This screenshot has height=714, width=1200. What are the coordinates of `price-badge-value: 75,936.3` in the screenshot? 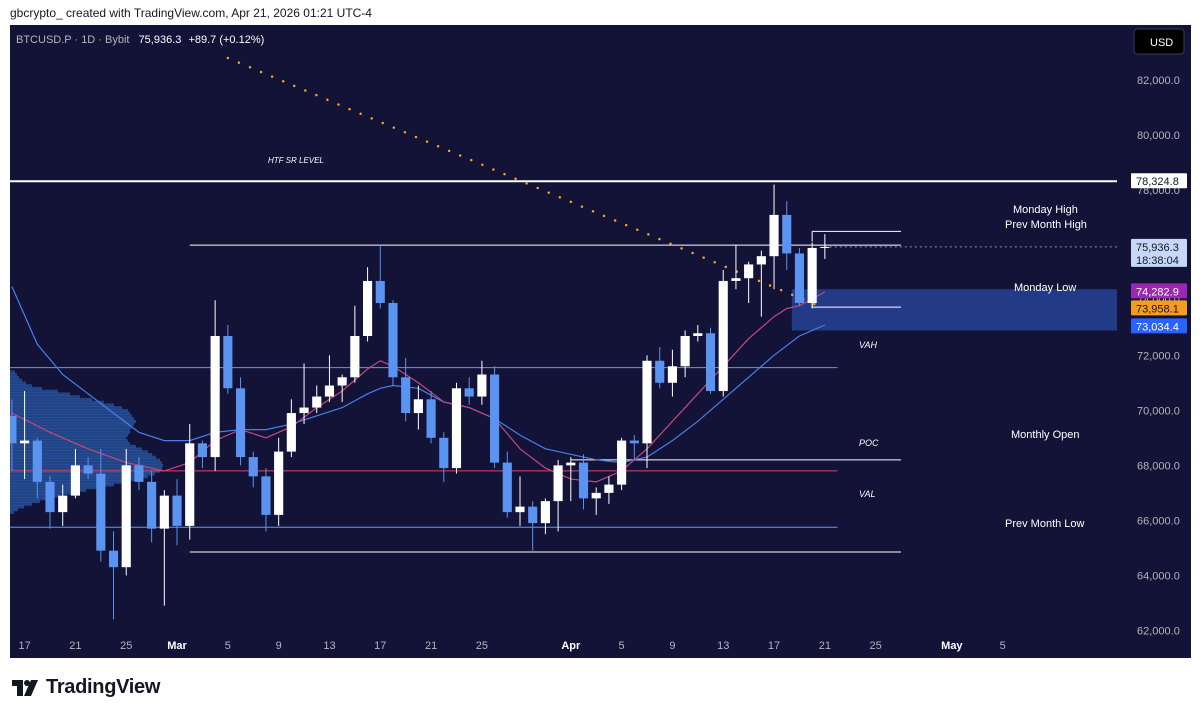 It's located at (1157, 248).